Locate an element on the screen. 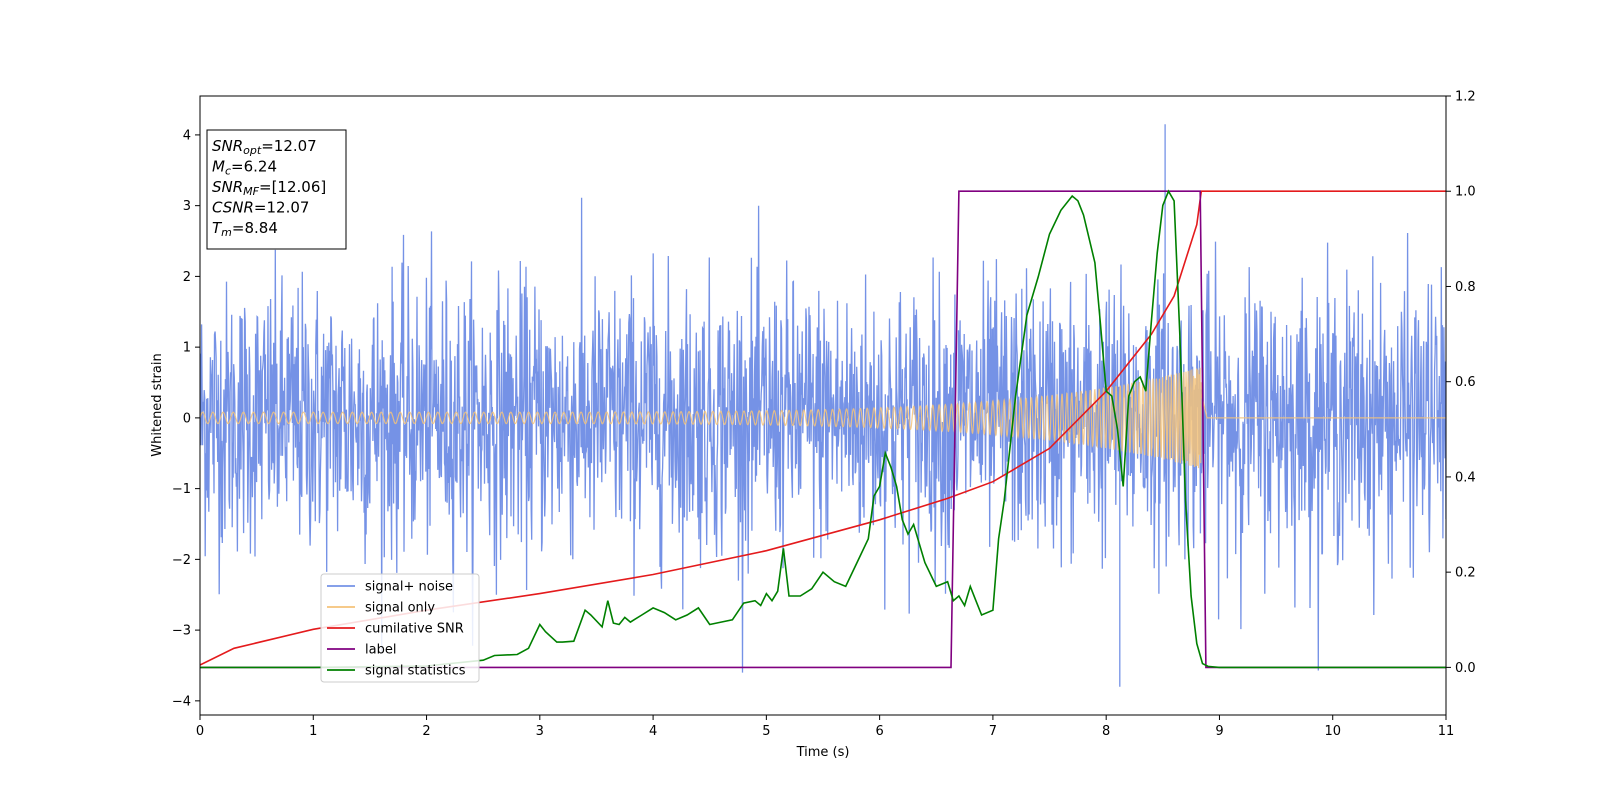 The image size is (1600, 800). signal-only-trace is located at coordinates (823, 418).